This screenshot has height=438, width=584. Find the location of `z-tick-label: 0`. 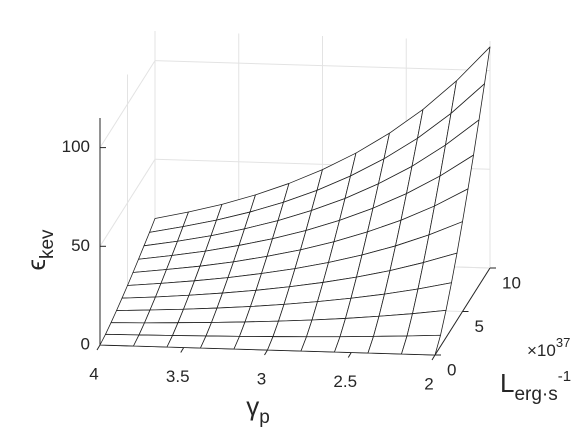

z-tick-label: 0 is located at coordinates (85, 343).